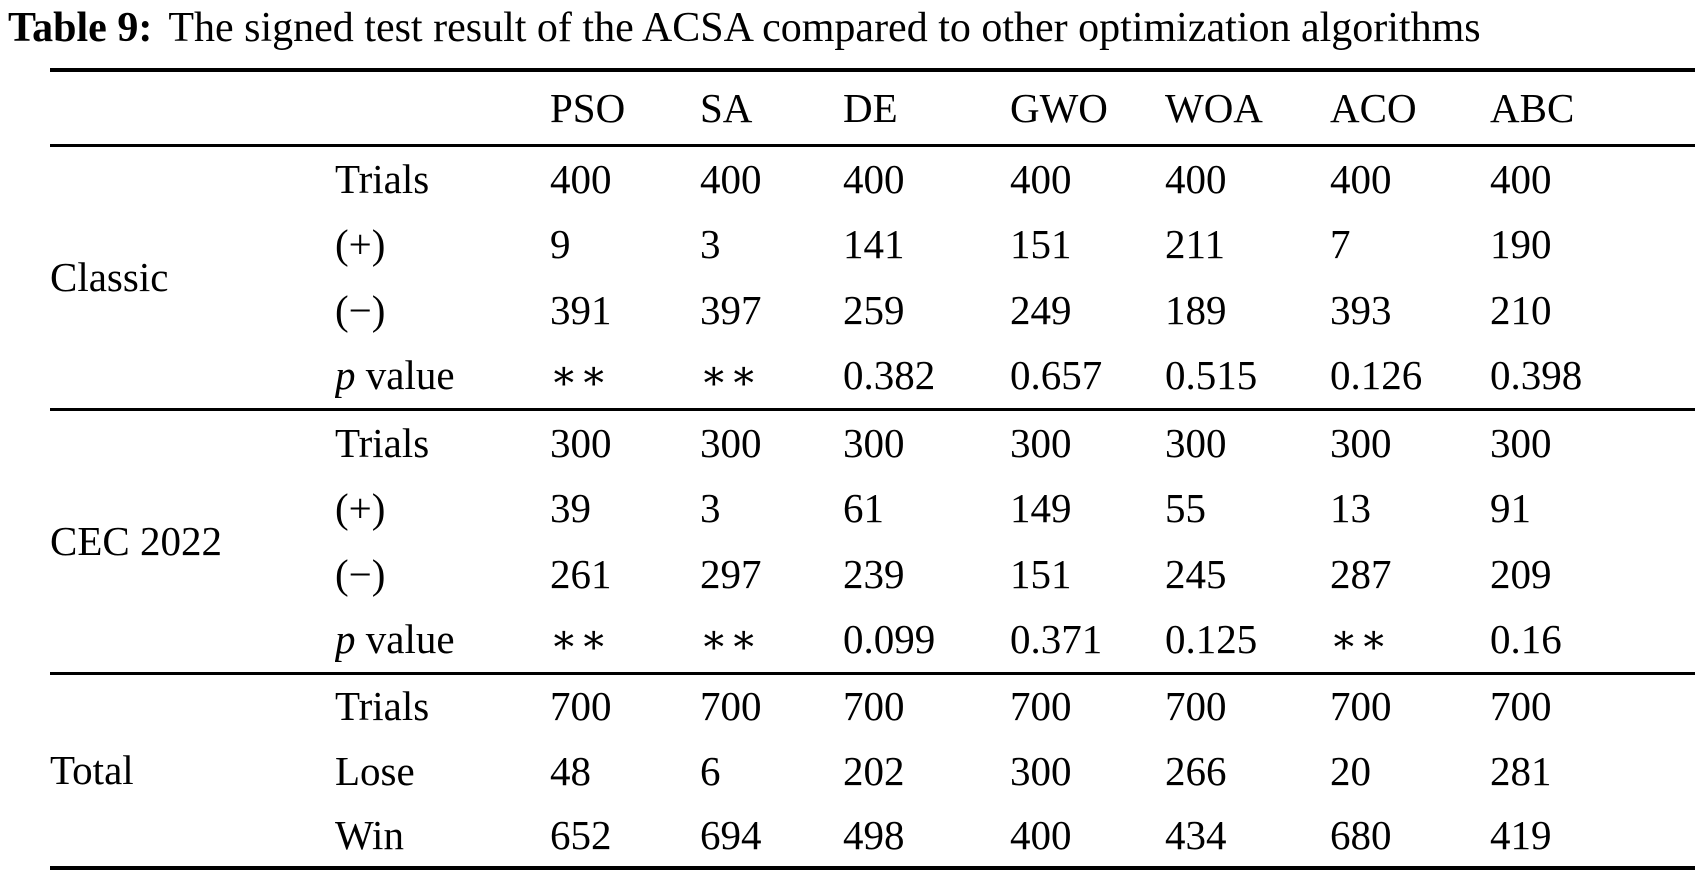 This screenshot has width=1708, height=883. What do you see at coordinates (872, 733) in the screenshot?
I see `table-row: Total Trials 700 700 700 700 700 700 700` at bounding box center [872, 733].